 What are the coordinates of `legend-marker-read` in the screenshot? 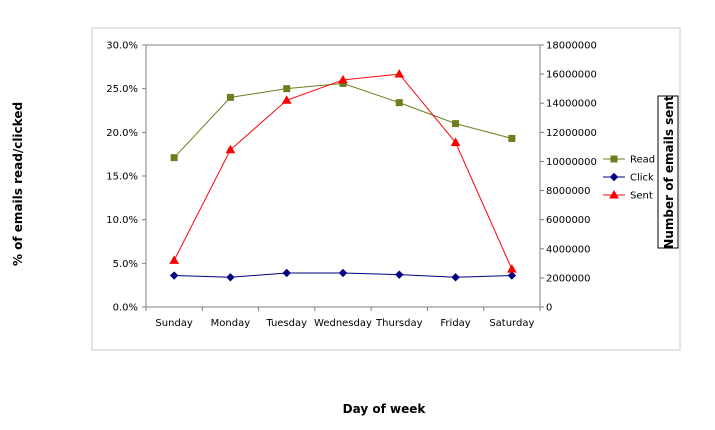 It's located at (614, 159).